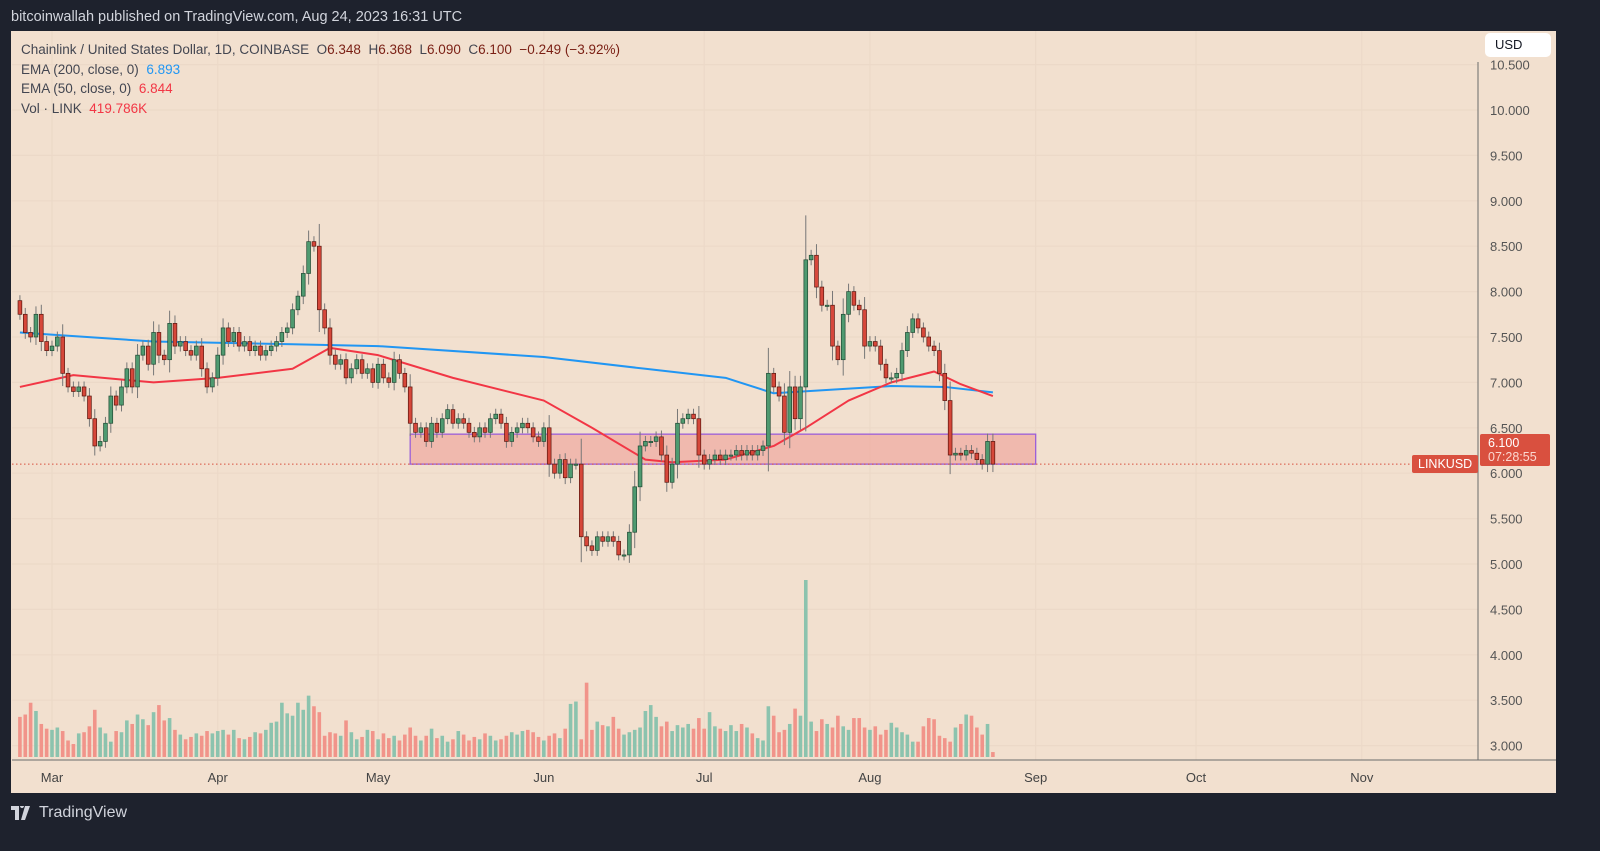 The width and height of the screenshot is (1600, 851). What do you see at coordinates (76, 89) in the screenshot?
I see `ema50-label: EMA (50, close, 0)` at bounding box center [76, 89].